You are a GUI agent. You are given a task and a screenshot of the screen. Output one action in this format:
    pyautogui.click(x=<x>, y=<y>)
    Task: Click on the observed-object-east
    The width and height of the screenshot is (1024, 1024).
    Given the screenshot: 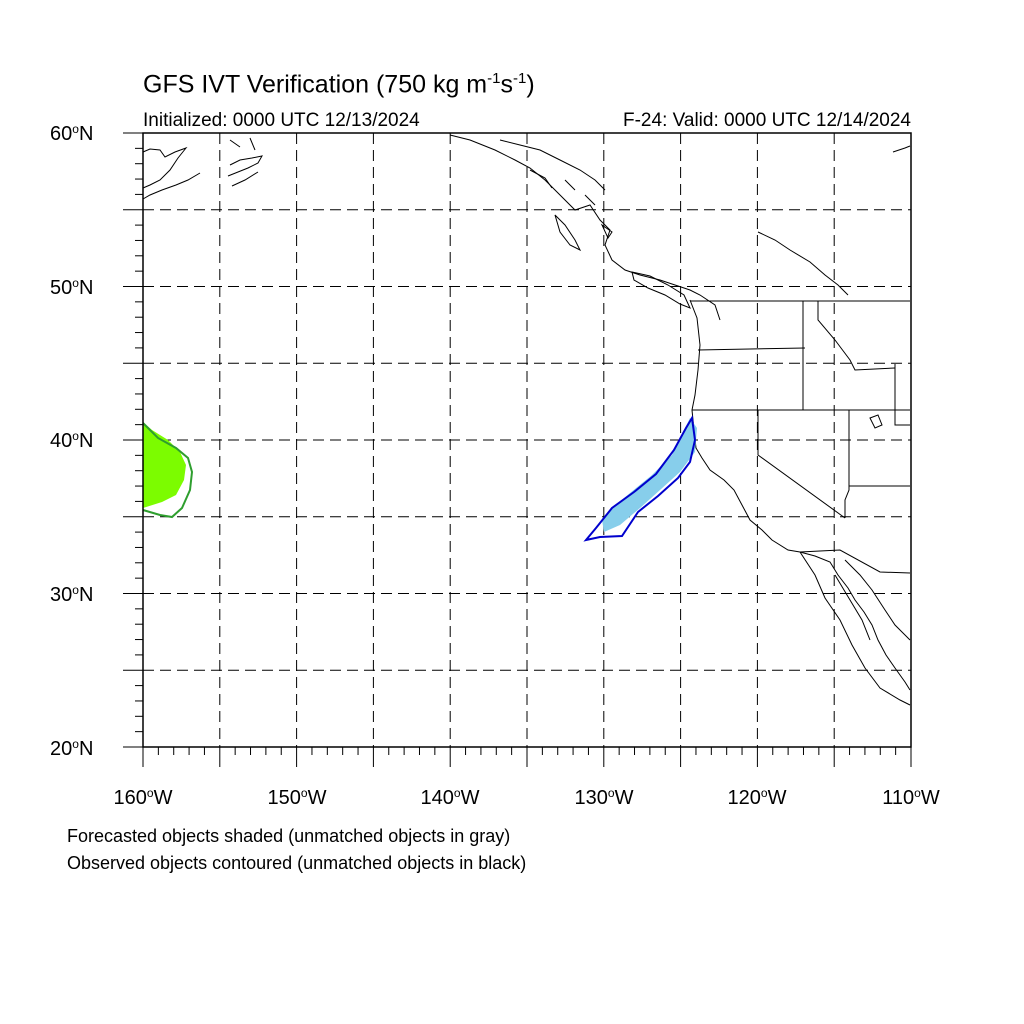 What is the action you would take?
    pyautogui.click(x=640, y=478)
    